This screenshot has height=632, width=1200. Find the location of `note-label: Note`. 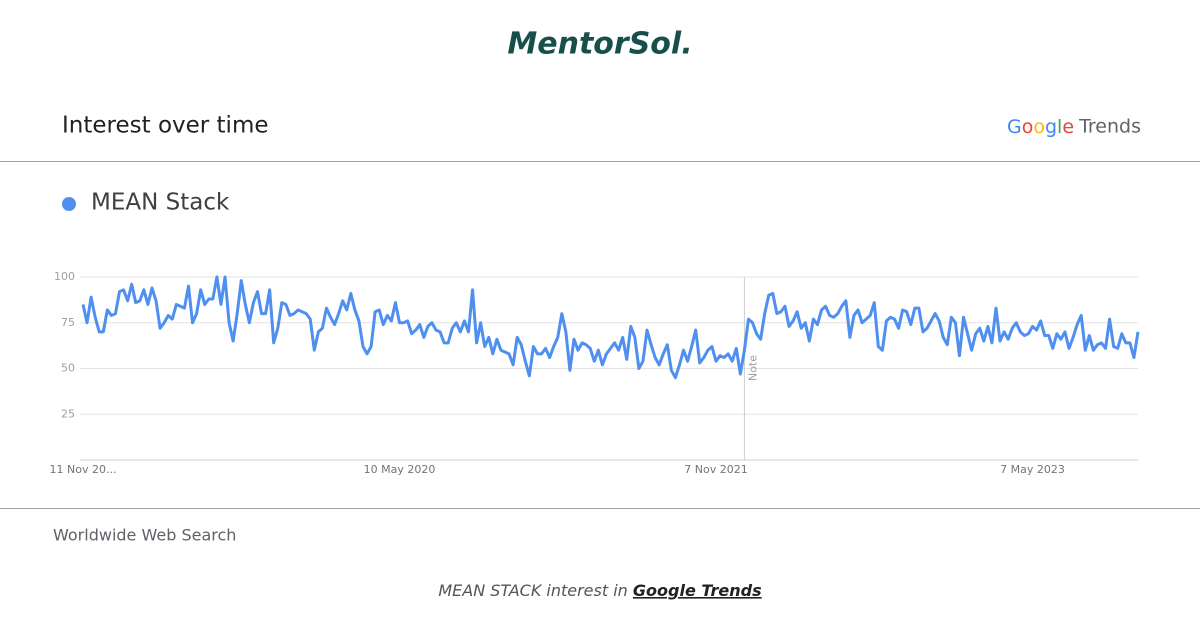

note-label: Note is located at coordinates (752, 368).